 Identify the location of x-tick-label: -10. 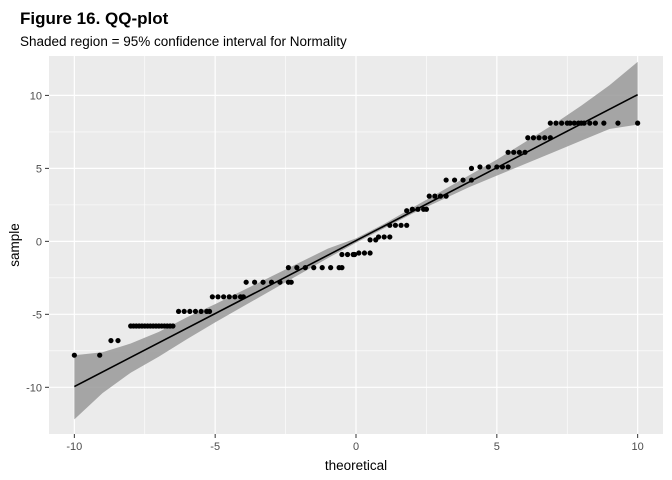
(74, 447).